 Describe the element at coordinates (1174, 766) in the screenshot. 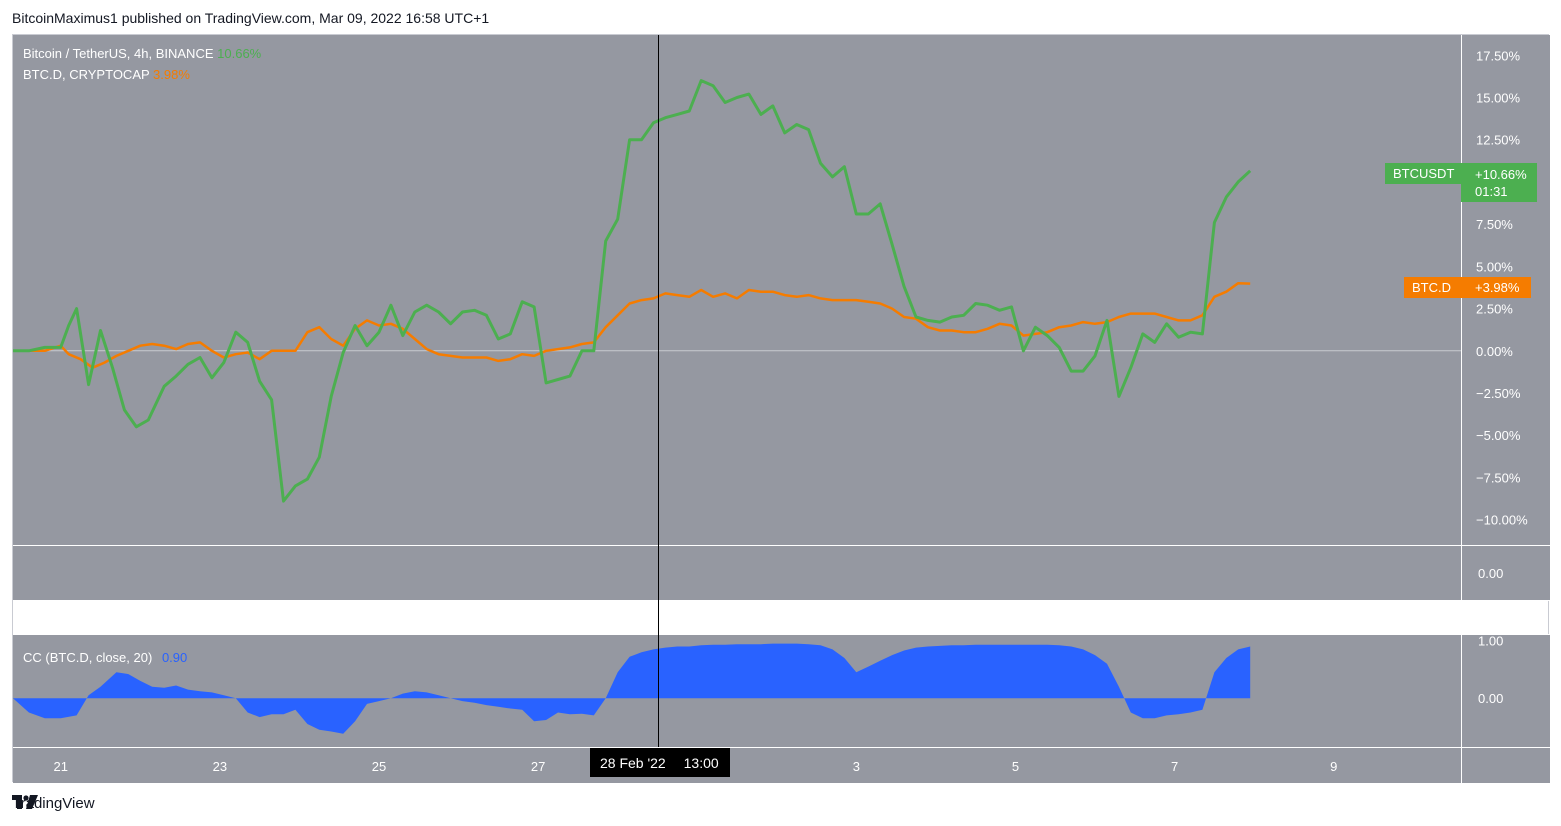

I see `time-axis-label: 7` at that location.